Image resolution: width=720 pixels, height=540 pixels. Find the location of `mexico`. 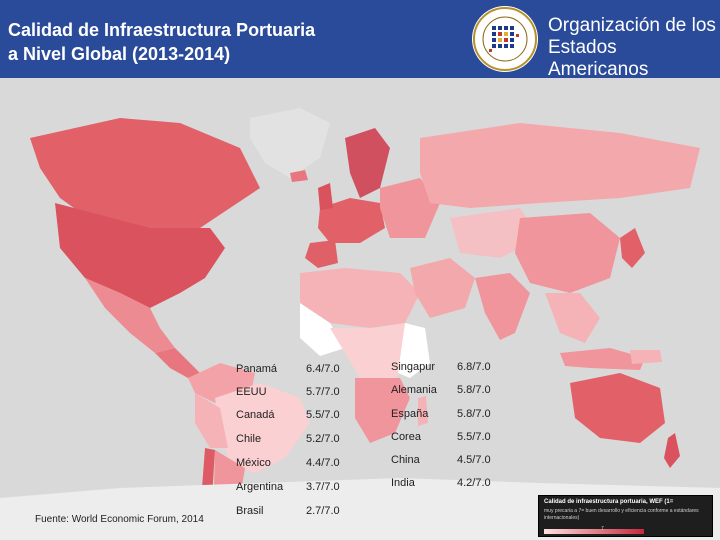

mexico is located at coordinates (130, 315).